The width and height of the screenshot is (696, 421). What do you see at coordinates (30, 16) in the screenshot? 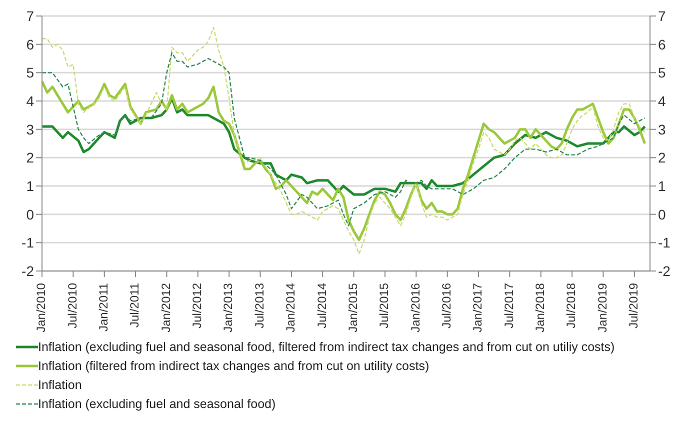
I see `y-tick-label: 7` at bounding box center [30, 16].